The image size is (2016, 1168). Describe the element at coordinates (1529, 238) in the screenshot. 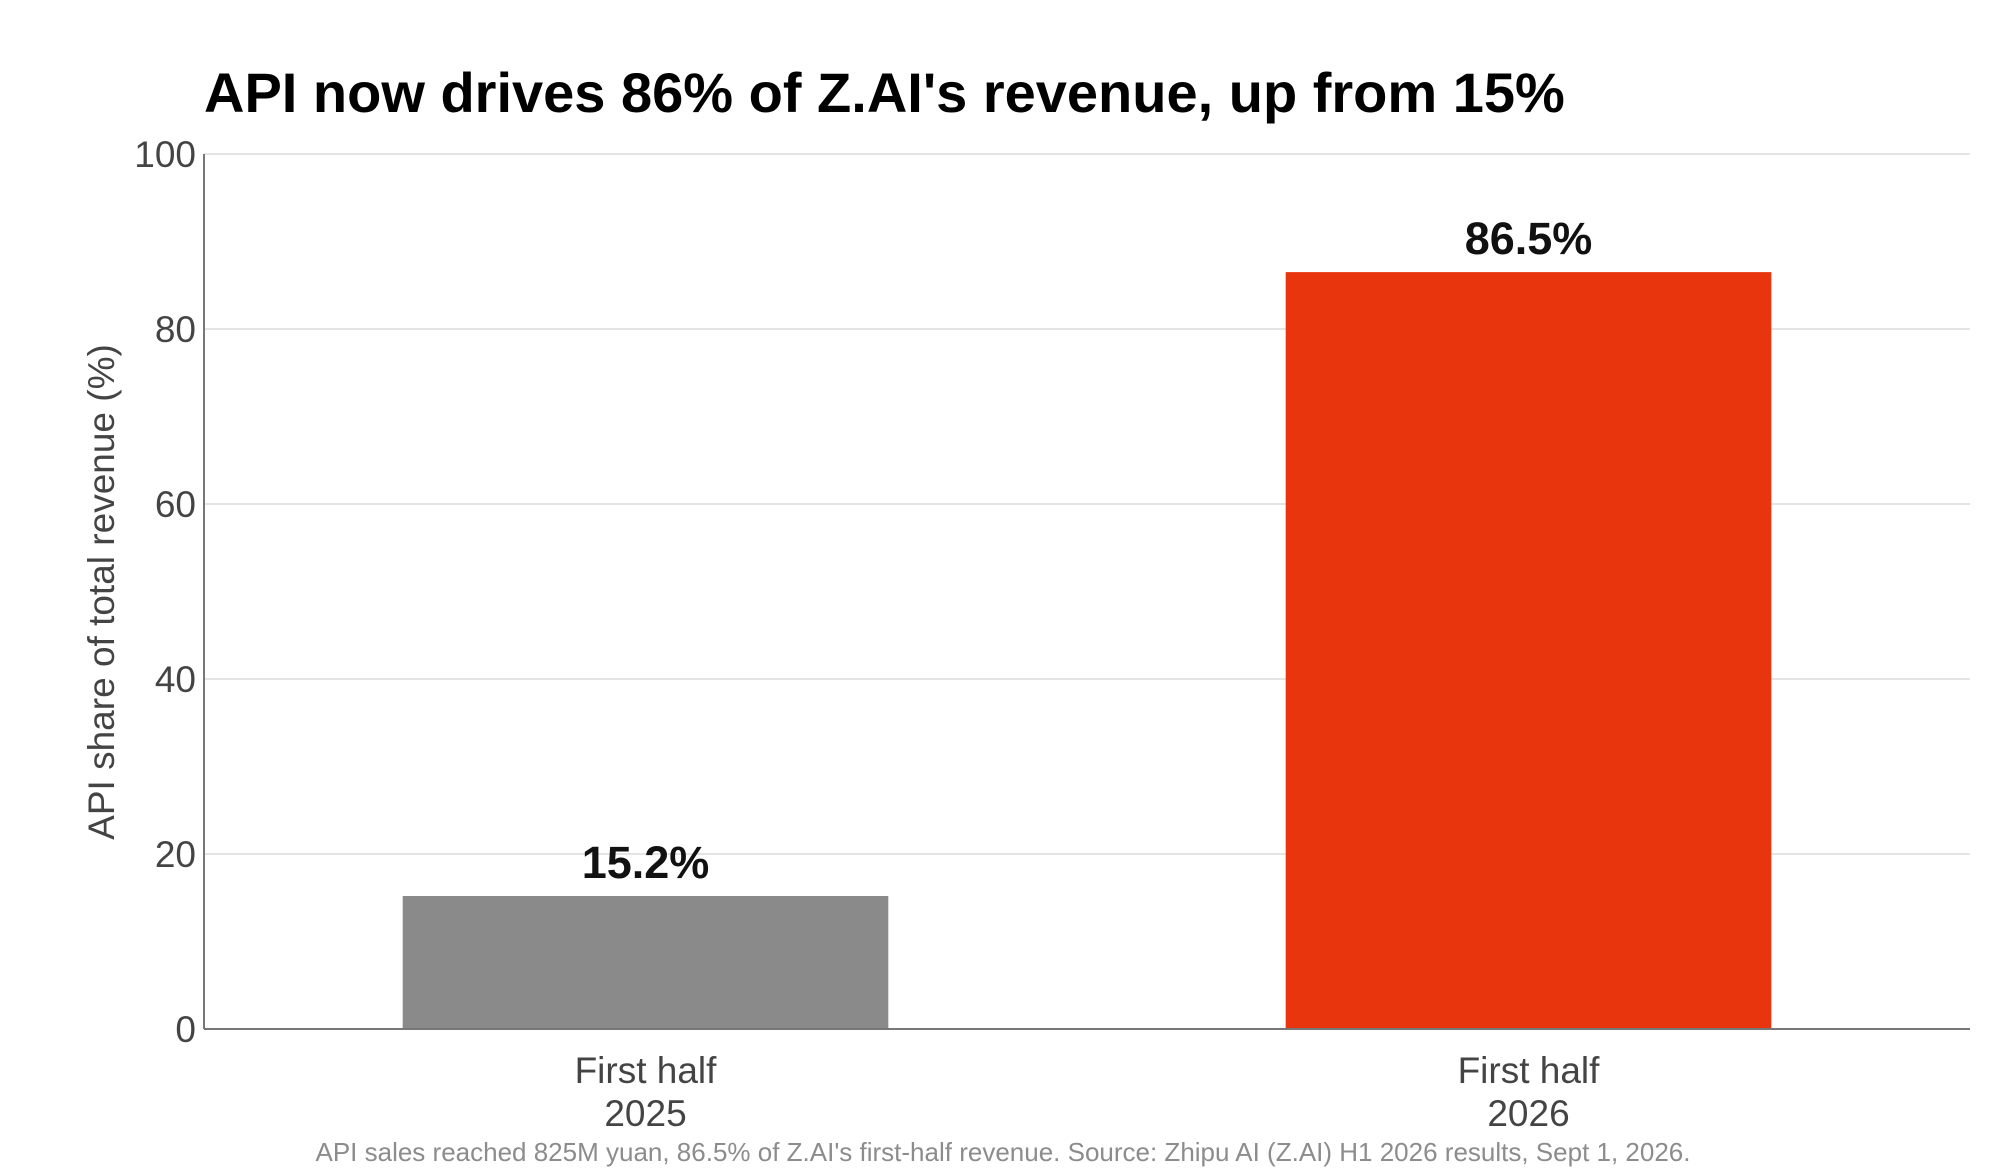

I see `bar-value-label: 86.5%` at that location.